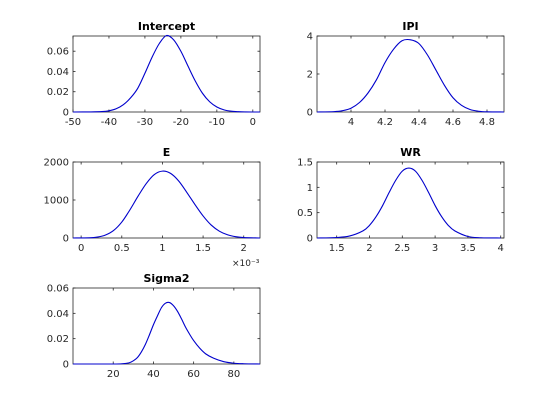 The width and height of the screenshot is (560, 420). What do you see at coordinates (310, 75) in the screenshot?
I see `y-tick-label: 2` at bounding box center [310, 75].